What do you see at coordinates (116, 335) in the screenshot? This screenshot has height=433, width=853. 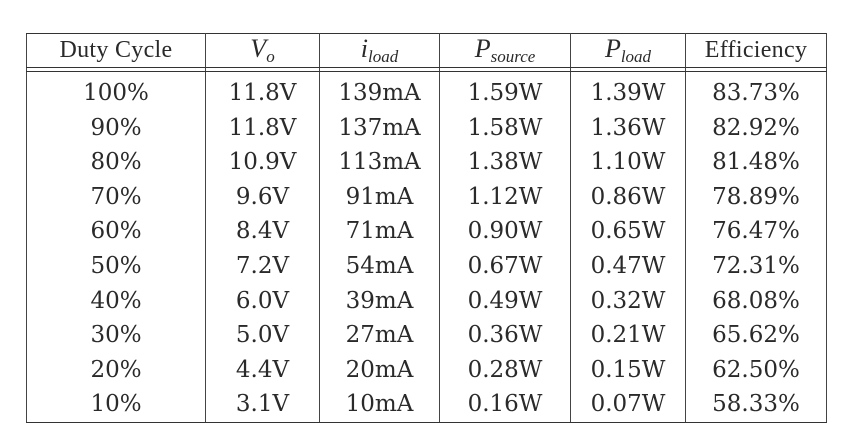 I see `cell-duty-cycle: 30%` at bounding box center [116, 335].